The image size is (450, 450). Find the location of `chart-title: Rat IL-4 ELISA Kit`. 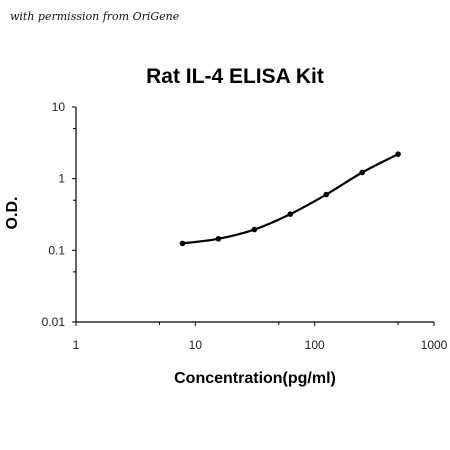

chart-title: Rat IL-4 ELISA Kit is located at coordinates (235, 76).